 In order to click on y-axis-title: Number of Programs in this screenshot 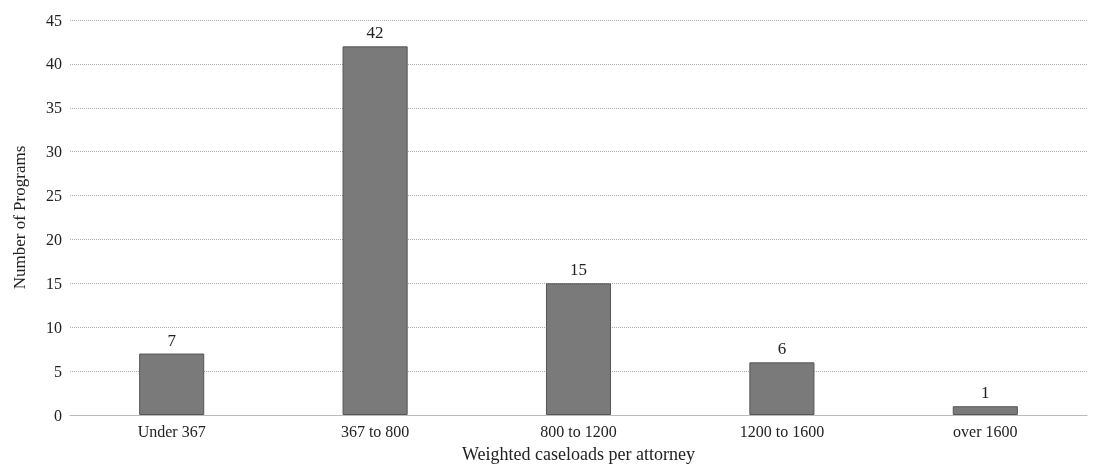, I will do `click(19, 217)`.